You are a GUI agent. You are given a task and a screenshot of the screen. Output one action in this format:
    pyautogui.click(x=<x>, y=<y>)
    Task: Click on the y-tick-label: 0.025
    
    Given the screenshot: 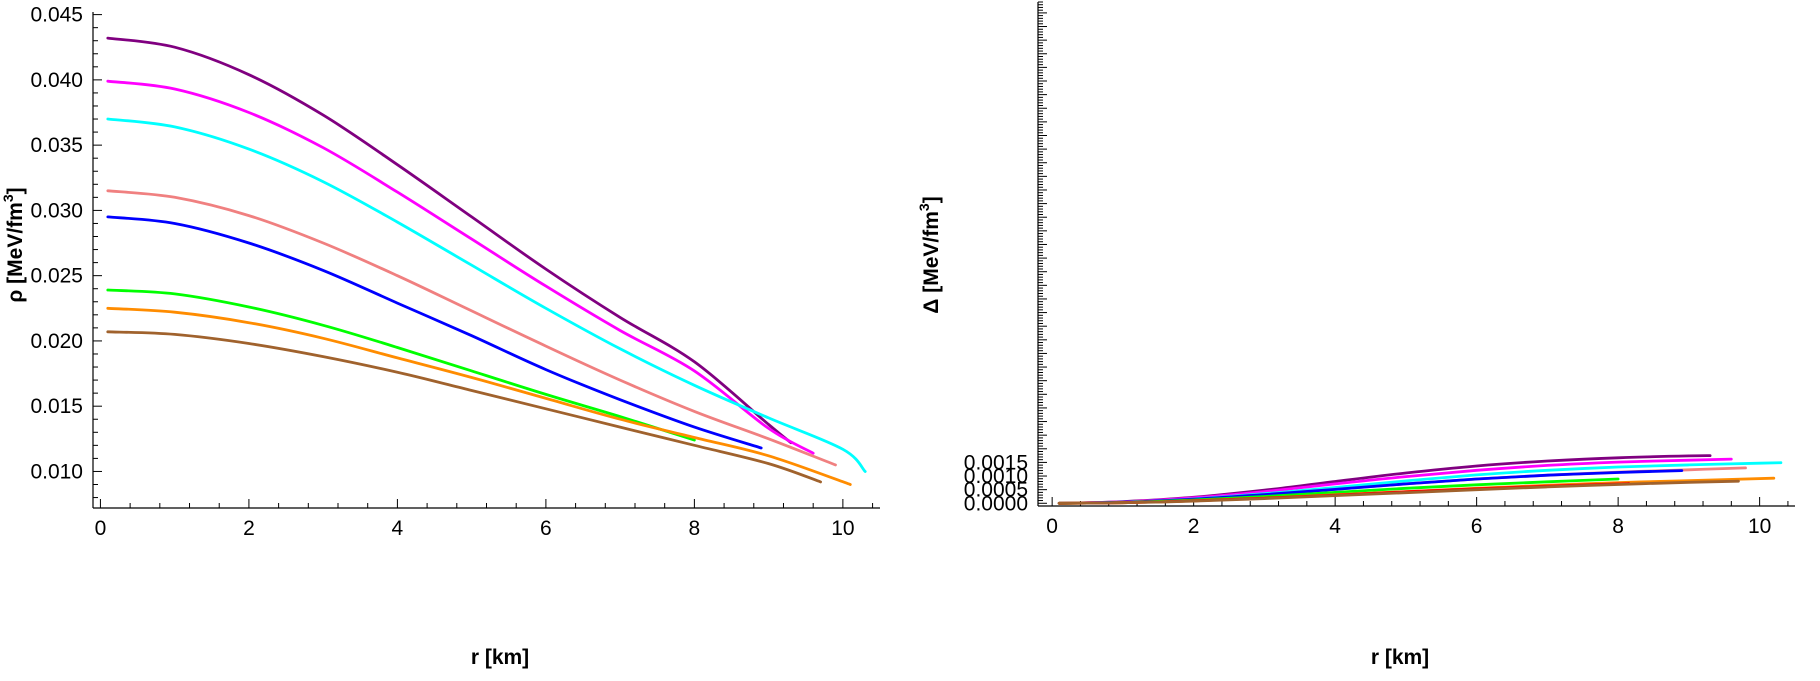 What is the action you would take?
    pyautogui.click(x=56, y=276)
    